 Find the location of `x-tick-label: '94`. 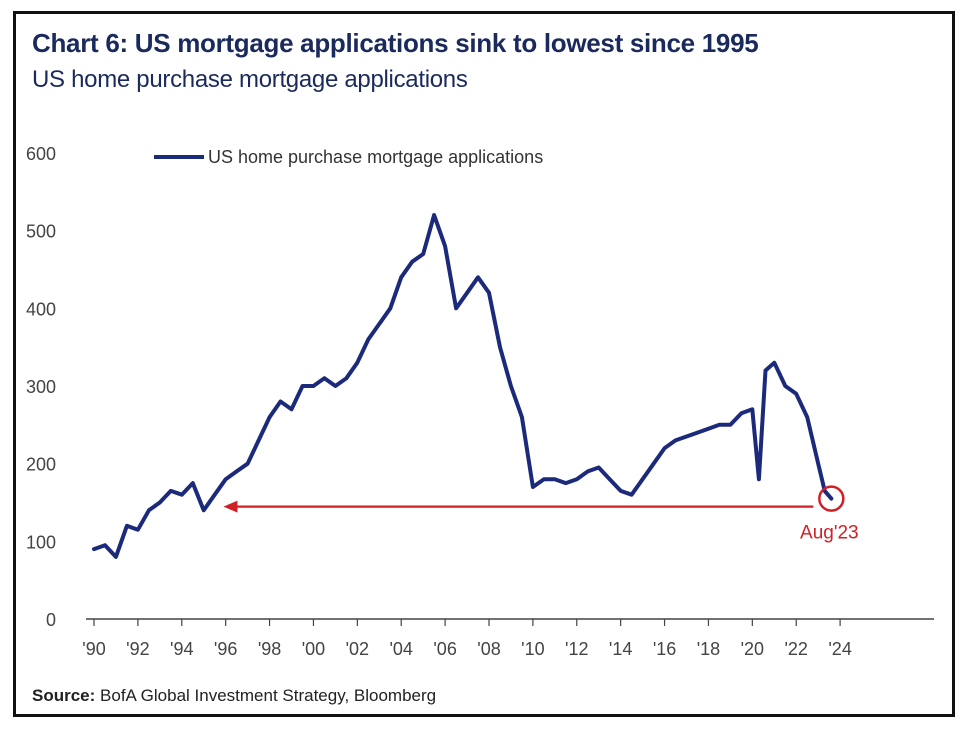

x-tick-label: '94 is located at coordinates (181, 649).